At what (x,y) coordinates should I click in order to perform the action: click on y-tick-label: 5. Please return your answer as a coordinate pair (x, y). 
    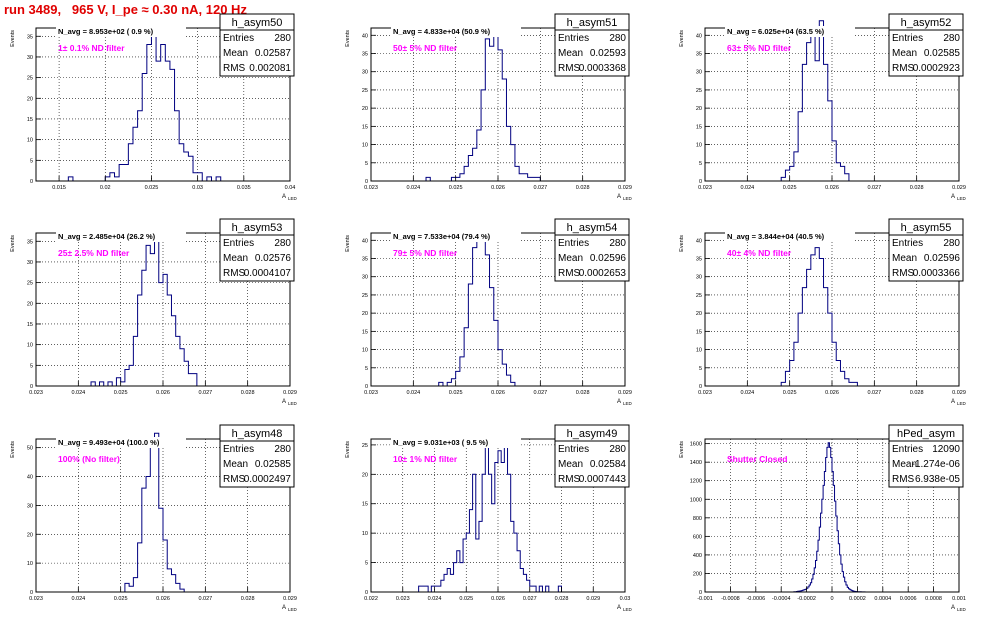
    Looking at the image, I should click on (366, 369).